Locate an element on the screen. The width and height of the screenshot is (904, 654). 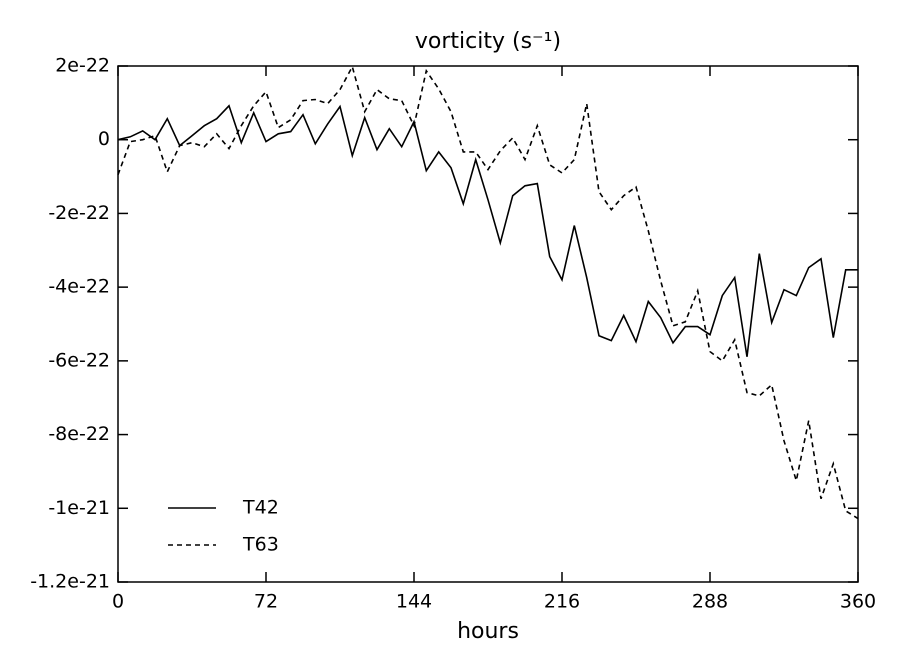
y-tick-label: -2e-22 is located at coordinates (79, 213).